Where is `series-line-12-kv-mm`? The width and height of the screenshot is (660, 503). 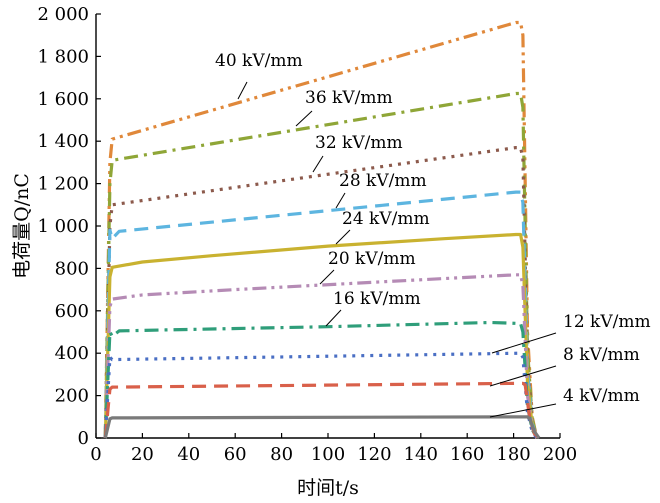 series-line-12-kv-mm is located at coordinates (321, 395).